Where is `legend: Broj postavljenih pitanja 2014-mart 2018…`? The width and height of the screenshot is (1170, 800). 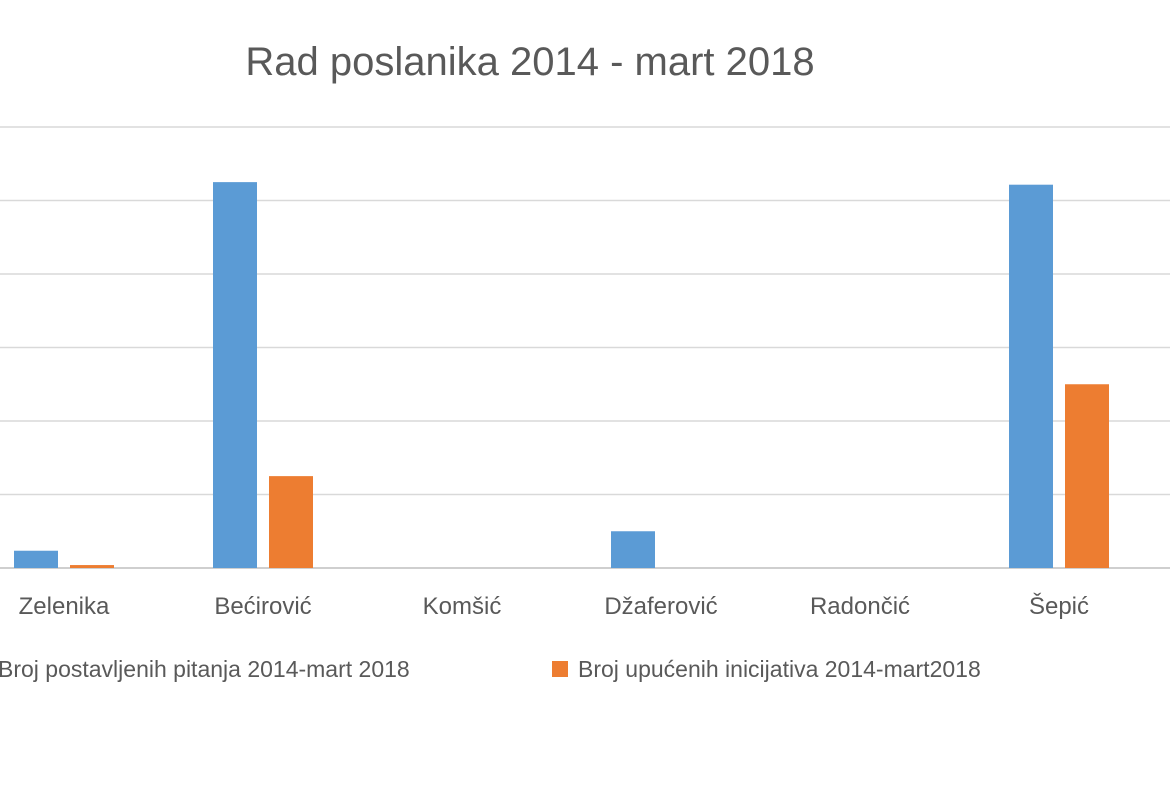 legend: Broj postavljenih pitanja 2014-mart 2018… is located at coordinates (490, 669).